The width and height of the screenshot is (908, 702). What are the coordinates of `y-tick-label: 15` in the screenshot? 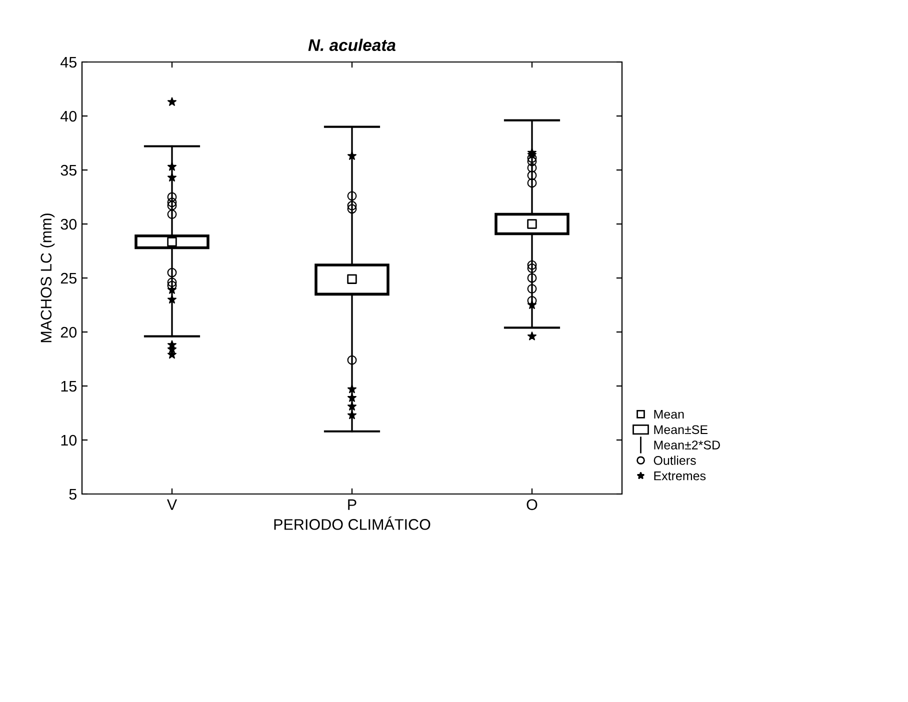 It's located at (68, 386).